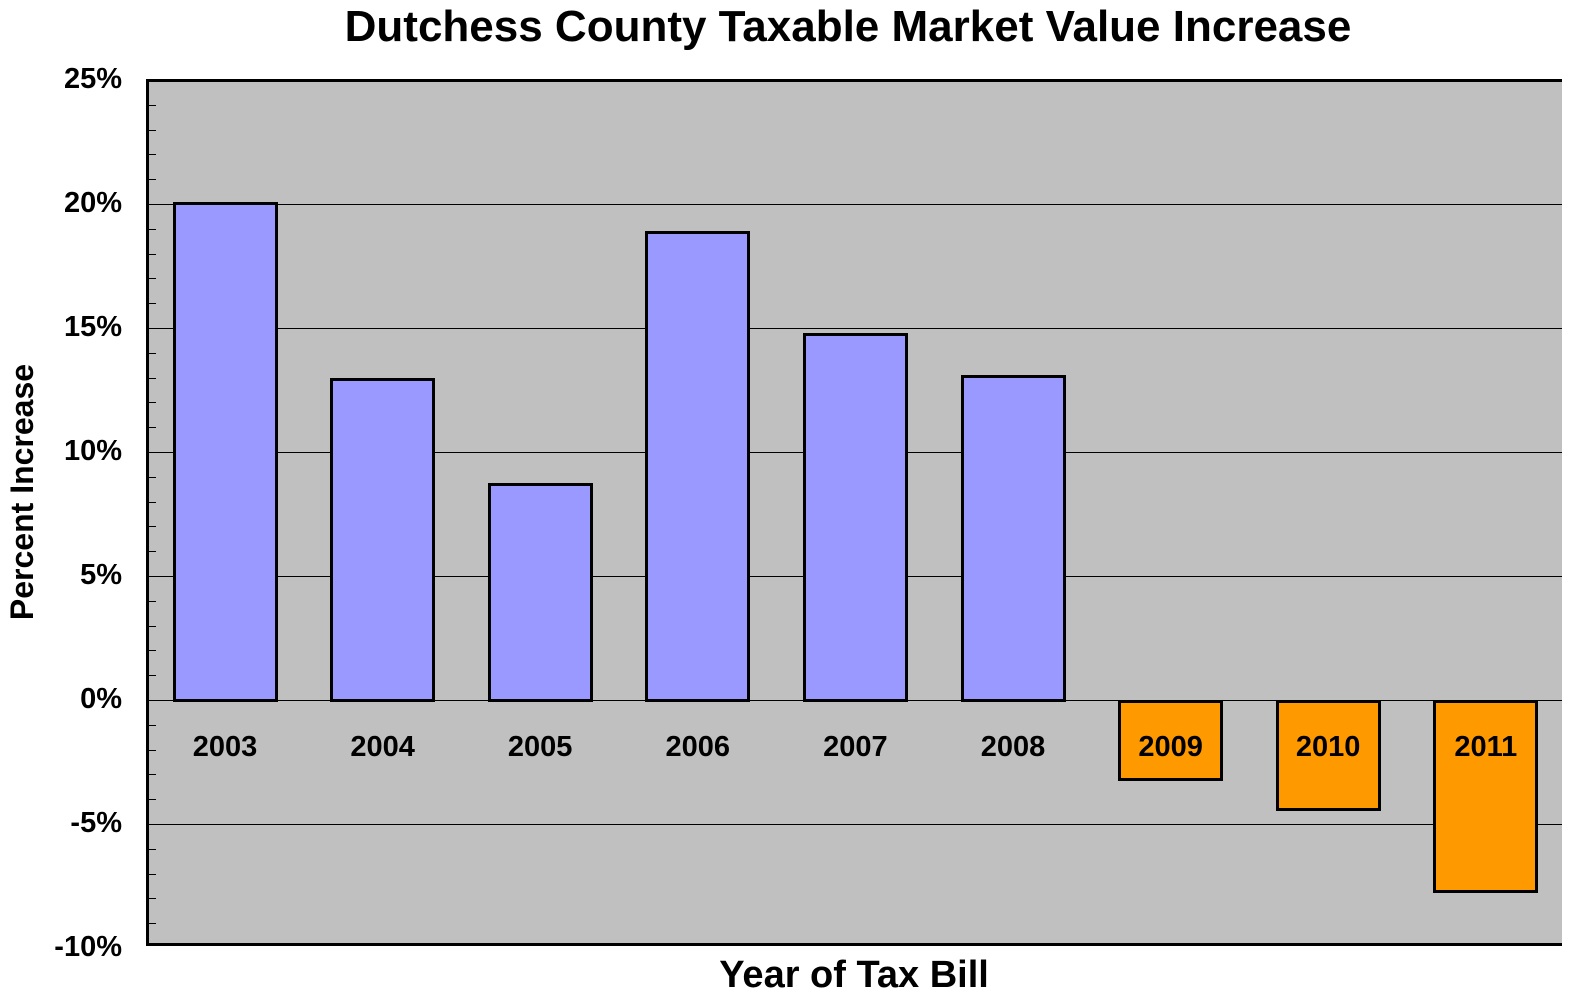  I want to click on y-tick-label: 10%, so click(92, 451).